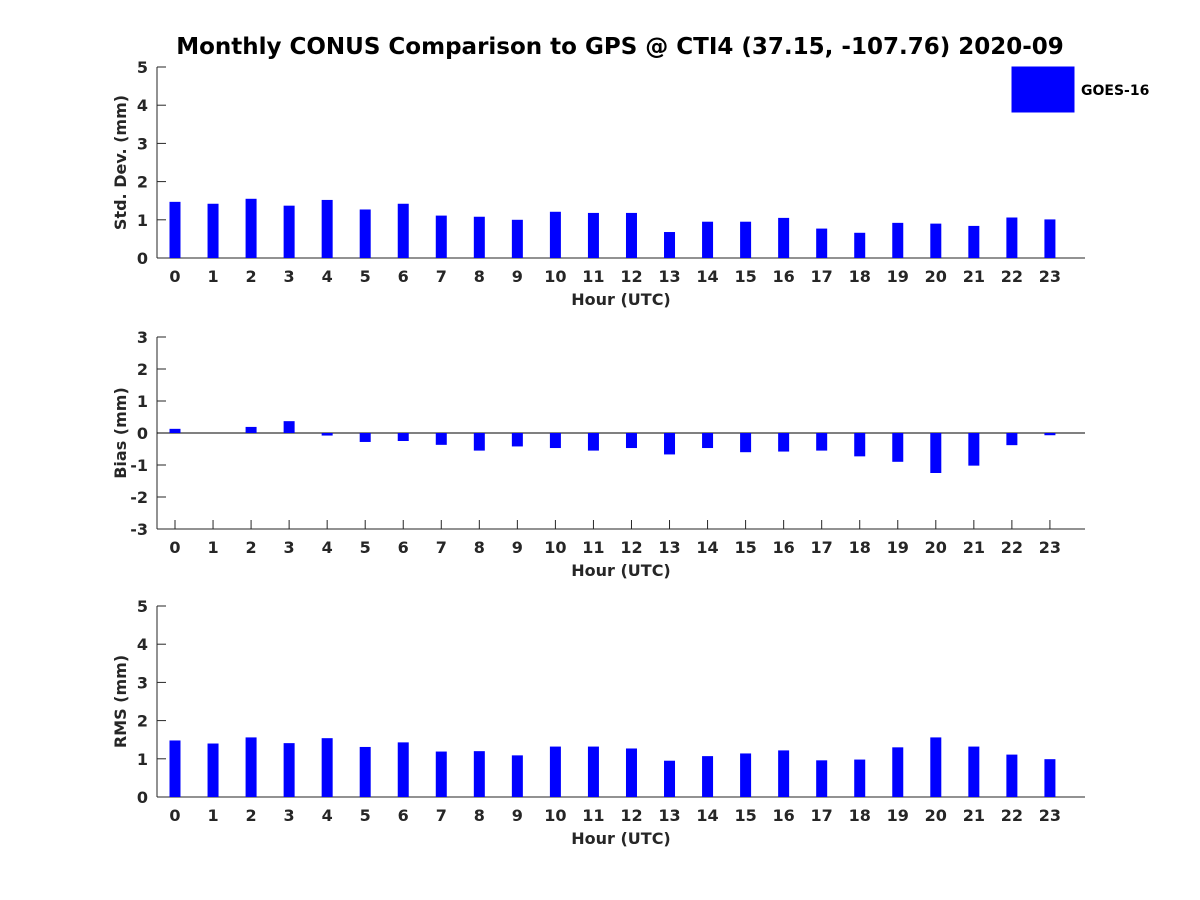 This screenshot has height=900, width=1200. Describe the element at coordinates (621, 570) in the screenshot. I see `bias-x-axis-label: Hour (UTC)` at that location.